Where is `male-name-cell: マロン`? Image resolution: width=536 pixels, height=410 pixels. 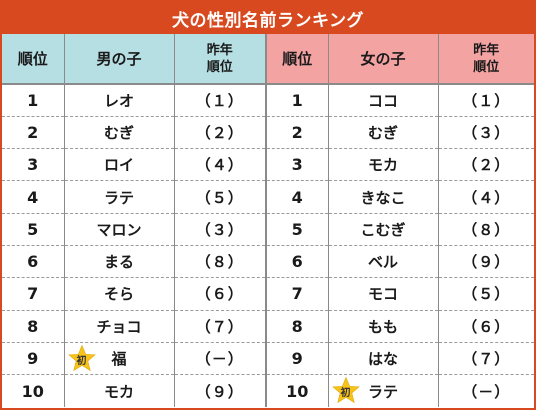
male-name-cell: マロン is located at coordinates (119, 229).